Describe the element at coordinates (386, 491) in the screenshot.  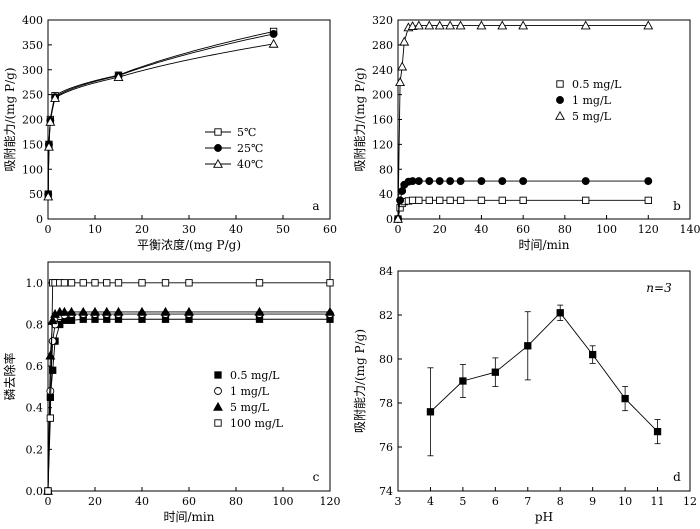
I see `y-tick-label: 74` at that location.